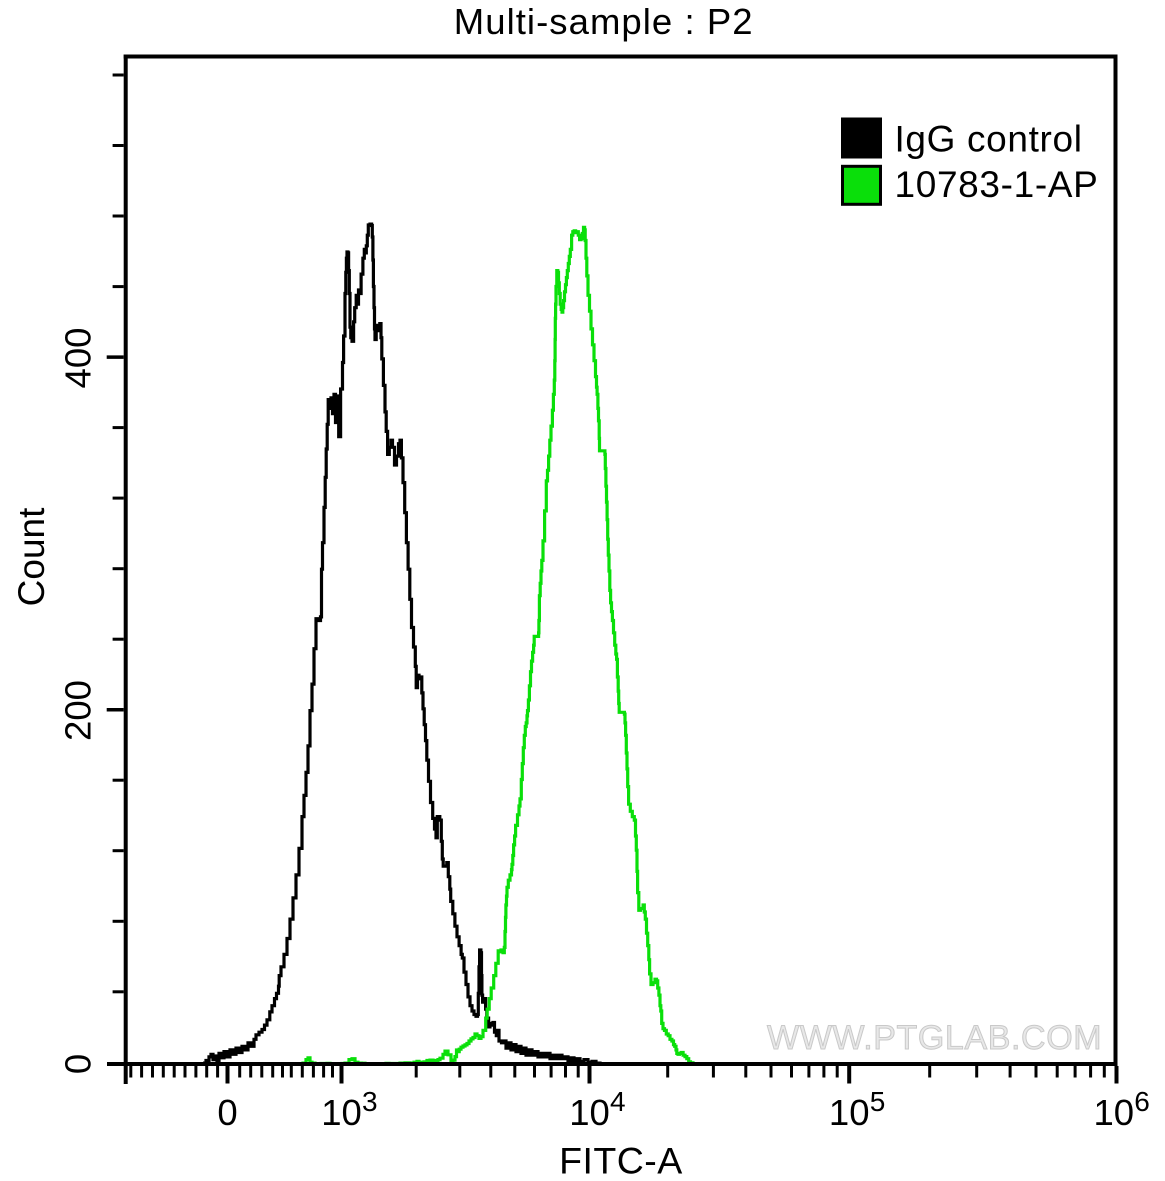  Describe the element at coordinates (78, 710) in the screenshot. I see `svg-text: 200` at that location.